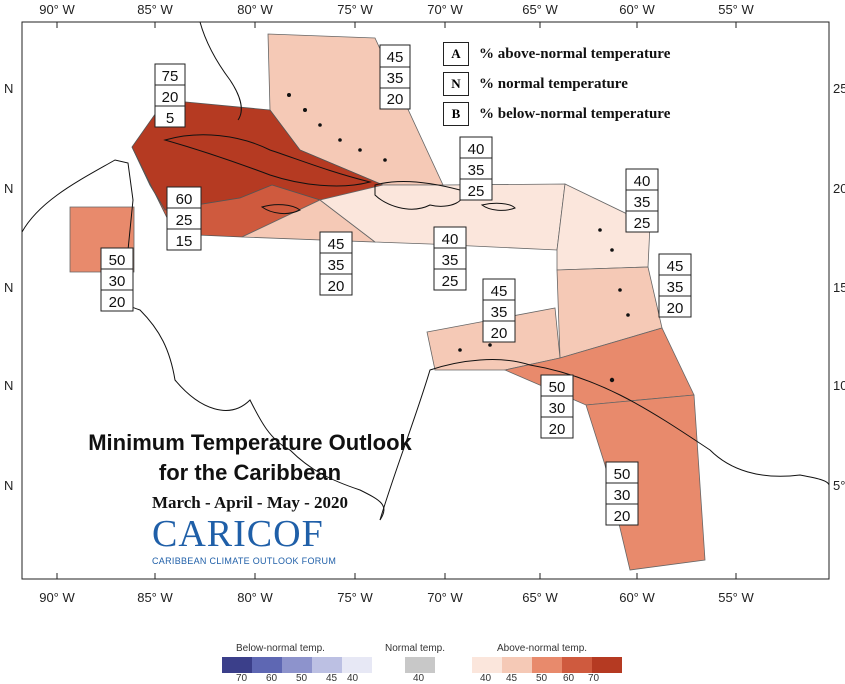  Describe the element at coordinates (637, 597) in the screenshot. I see `bottom-lon-label: 60° W` at that location.